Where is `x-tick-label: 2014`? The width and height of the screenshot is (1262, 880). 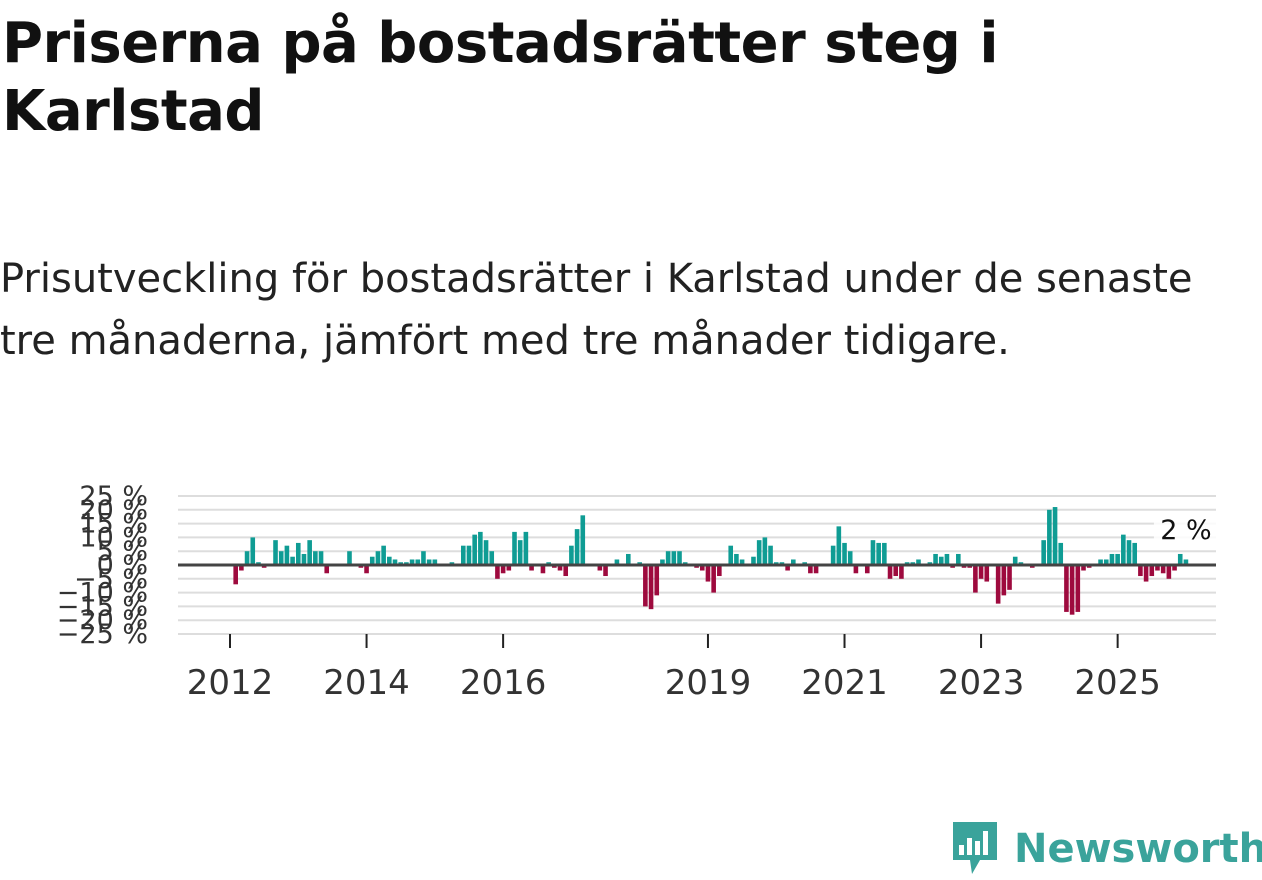 x-tick-label: 2014 is located at coordinates (366, 683).